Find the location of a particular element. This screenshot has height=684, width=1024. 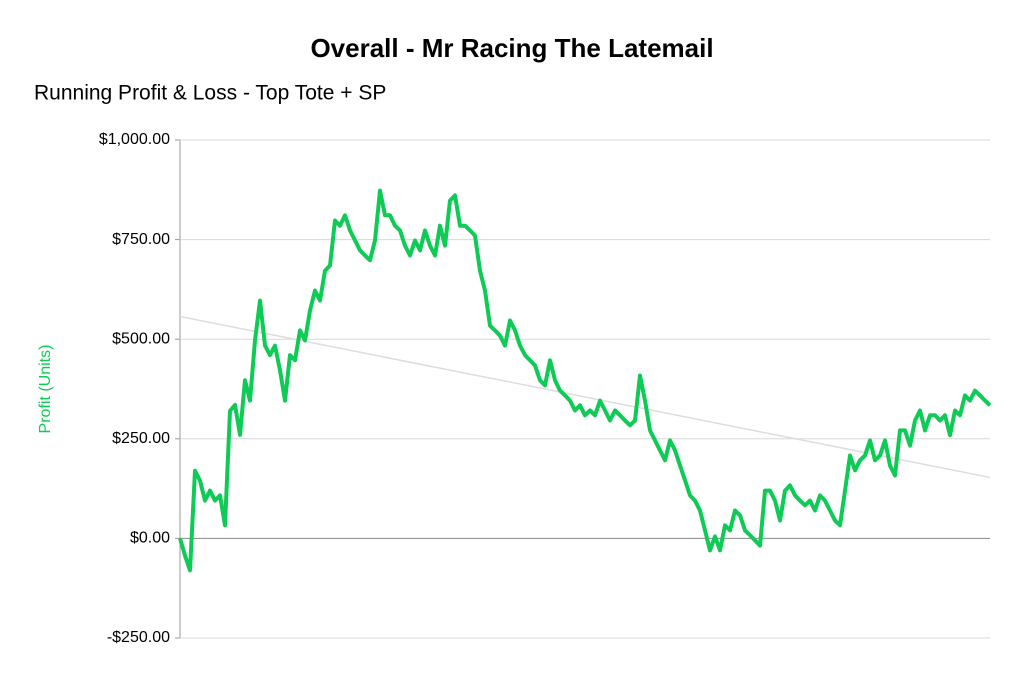

chart-title: Overall - Mr Racing The Latemail is located at coordinates (511, 48).